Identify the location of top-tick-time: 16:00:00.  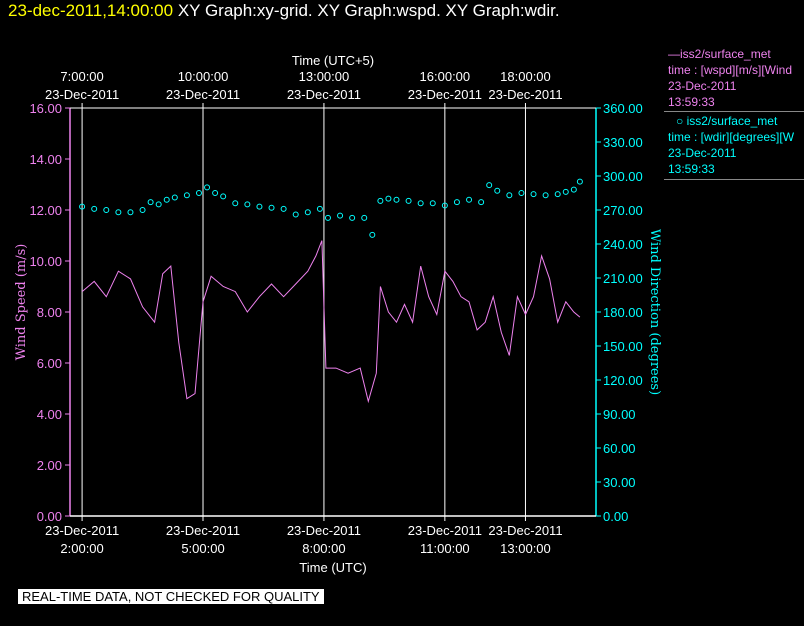
(445, 76).